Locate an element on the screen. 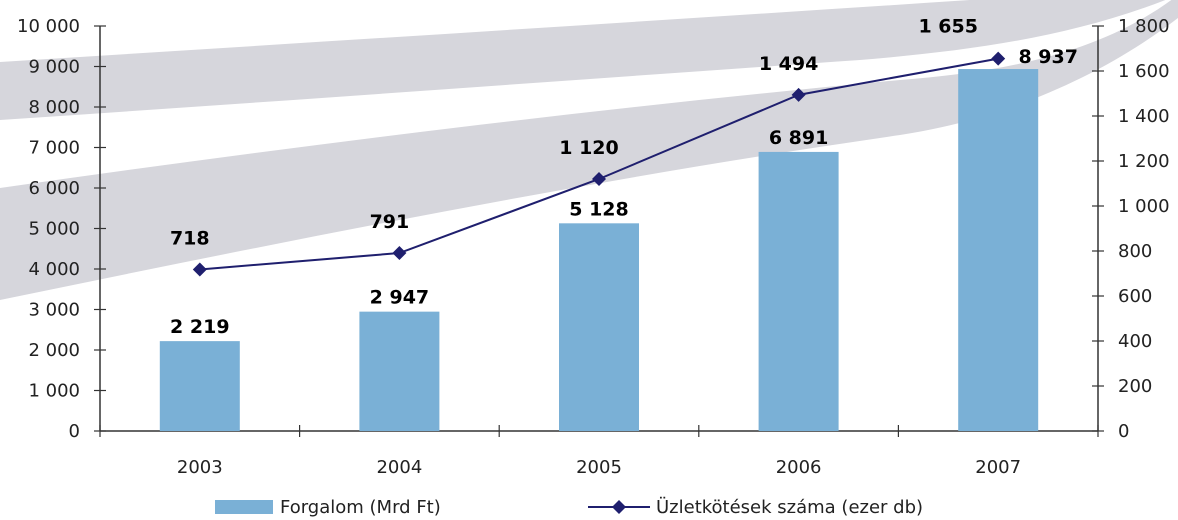 This screenshot has width=1178, height=520. y-left-tick-label: 9 000 is located at coordinates (54, 67).